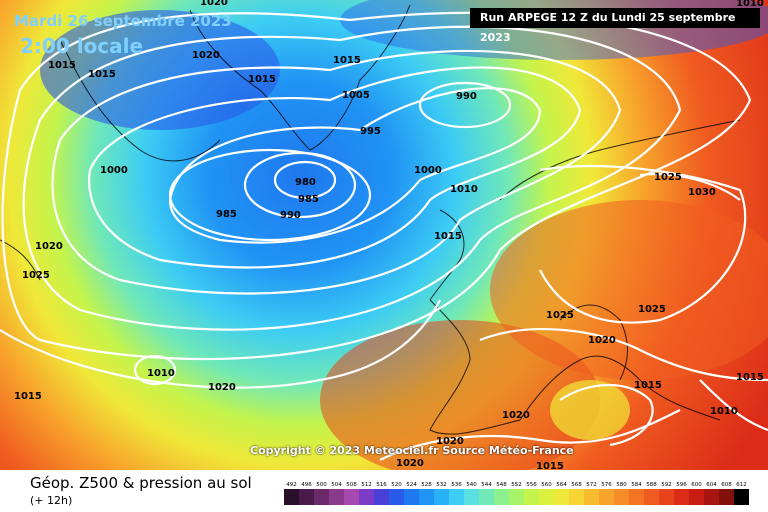  What do you see at coordinates (220, 344) in the screenshot?
I see `isobar-1020-west` at bounding box center [220, 344].